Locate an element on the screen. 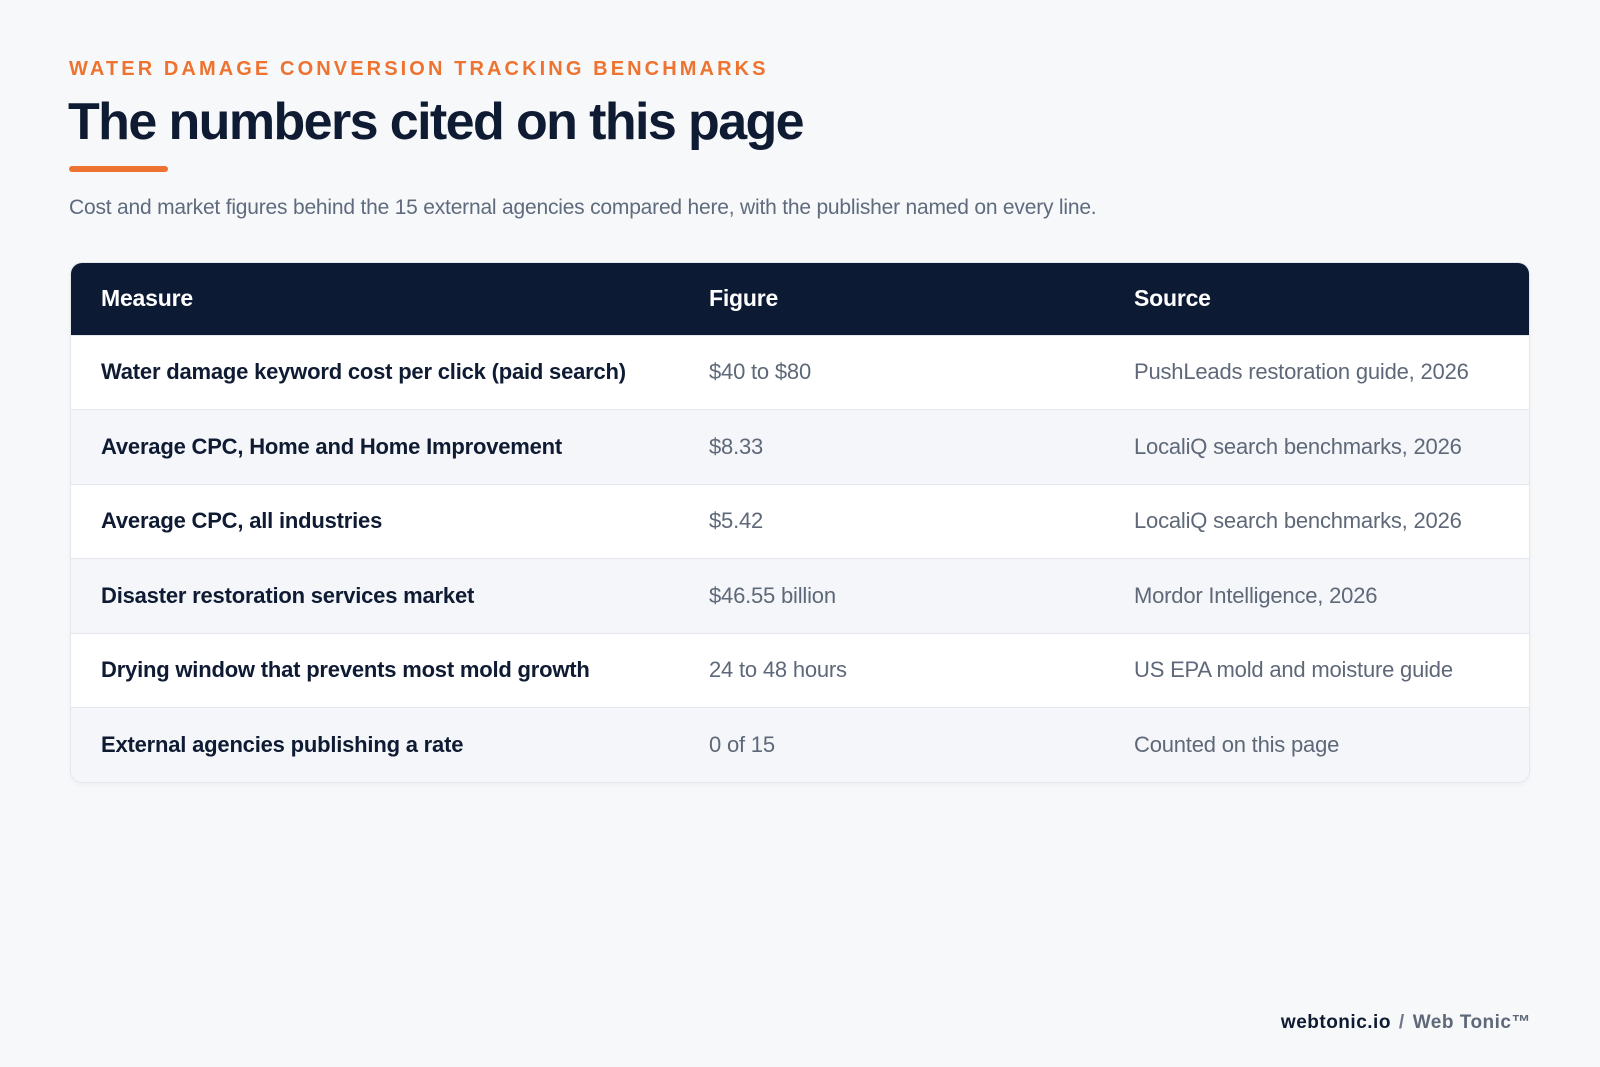  figure-cell: 0 of 15 is located at coordinates (742, 744).